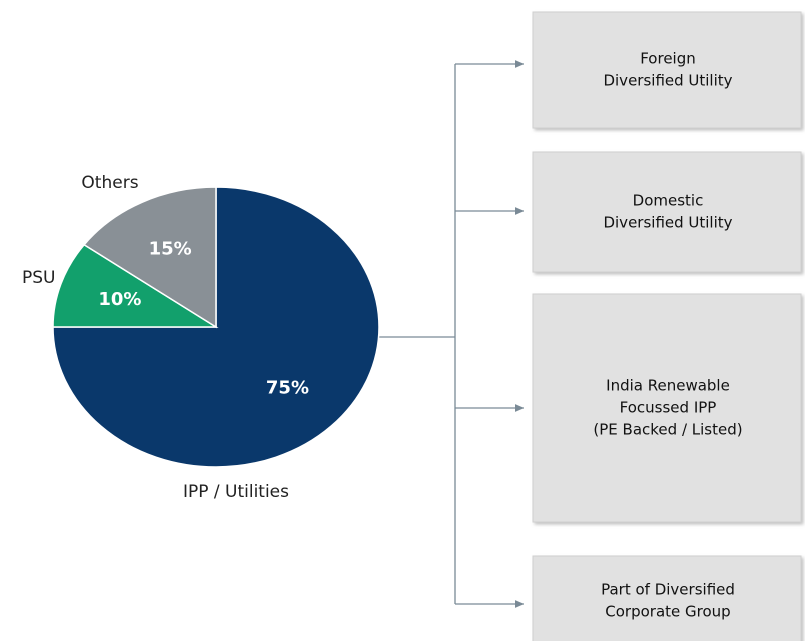 This screenshot has width=805, height=641. What do you see at coordinates (39, 278) in the screenshot?
I see `category-label: PSU` at bounding box center [39, 278].